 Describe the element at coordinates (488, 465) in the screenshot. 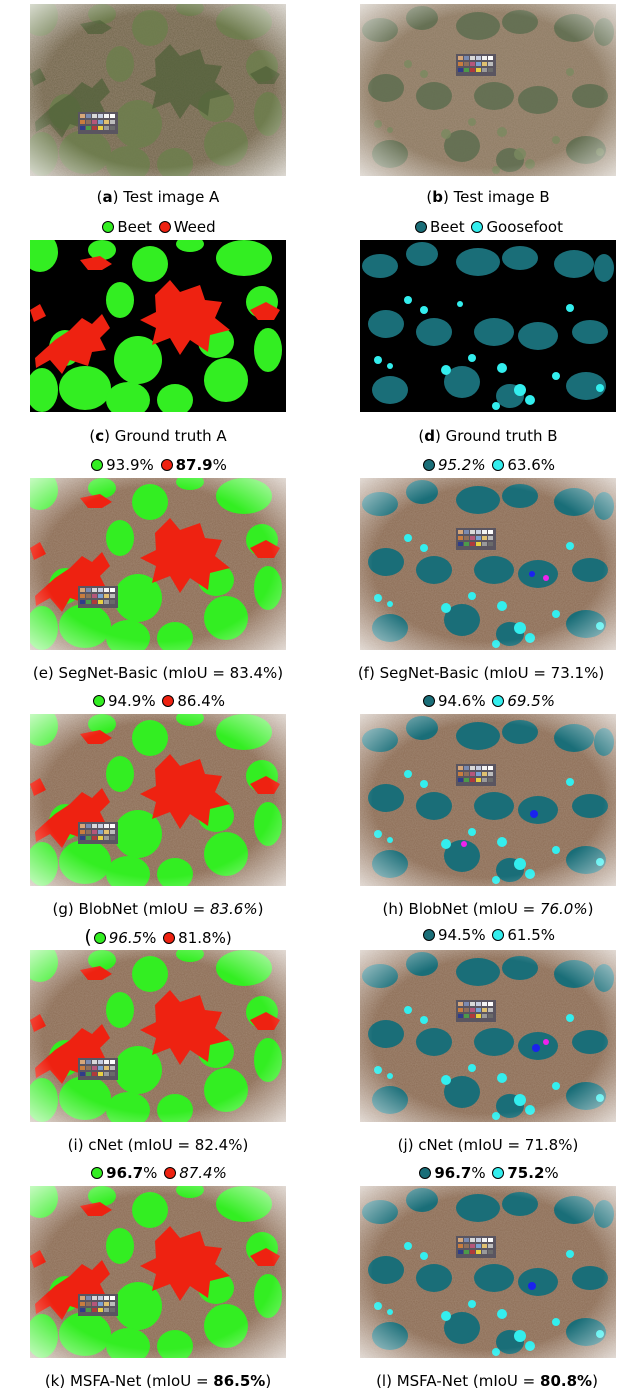

I see `scores-segnet-b: 95.2% 63.6%` at that location.